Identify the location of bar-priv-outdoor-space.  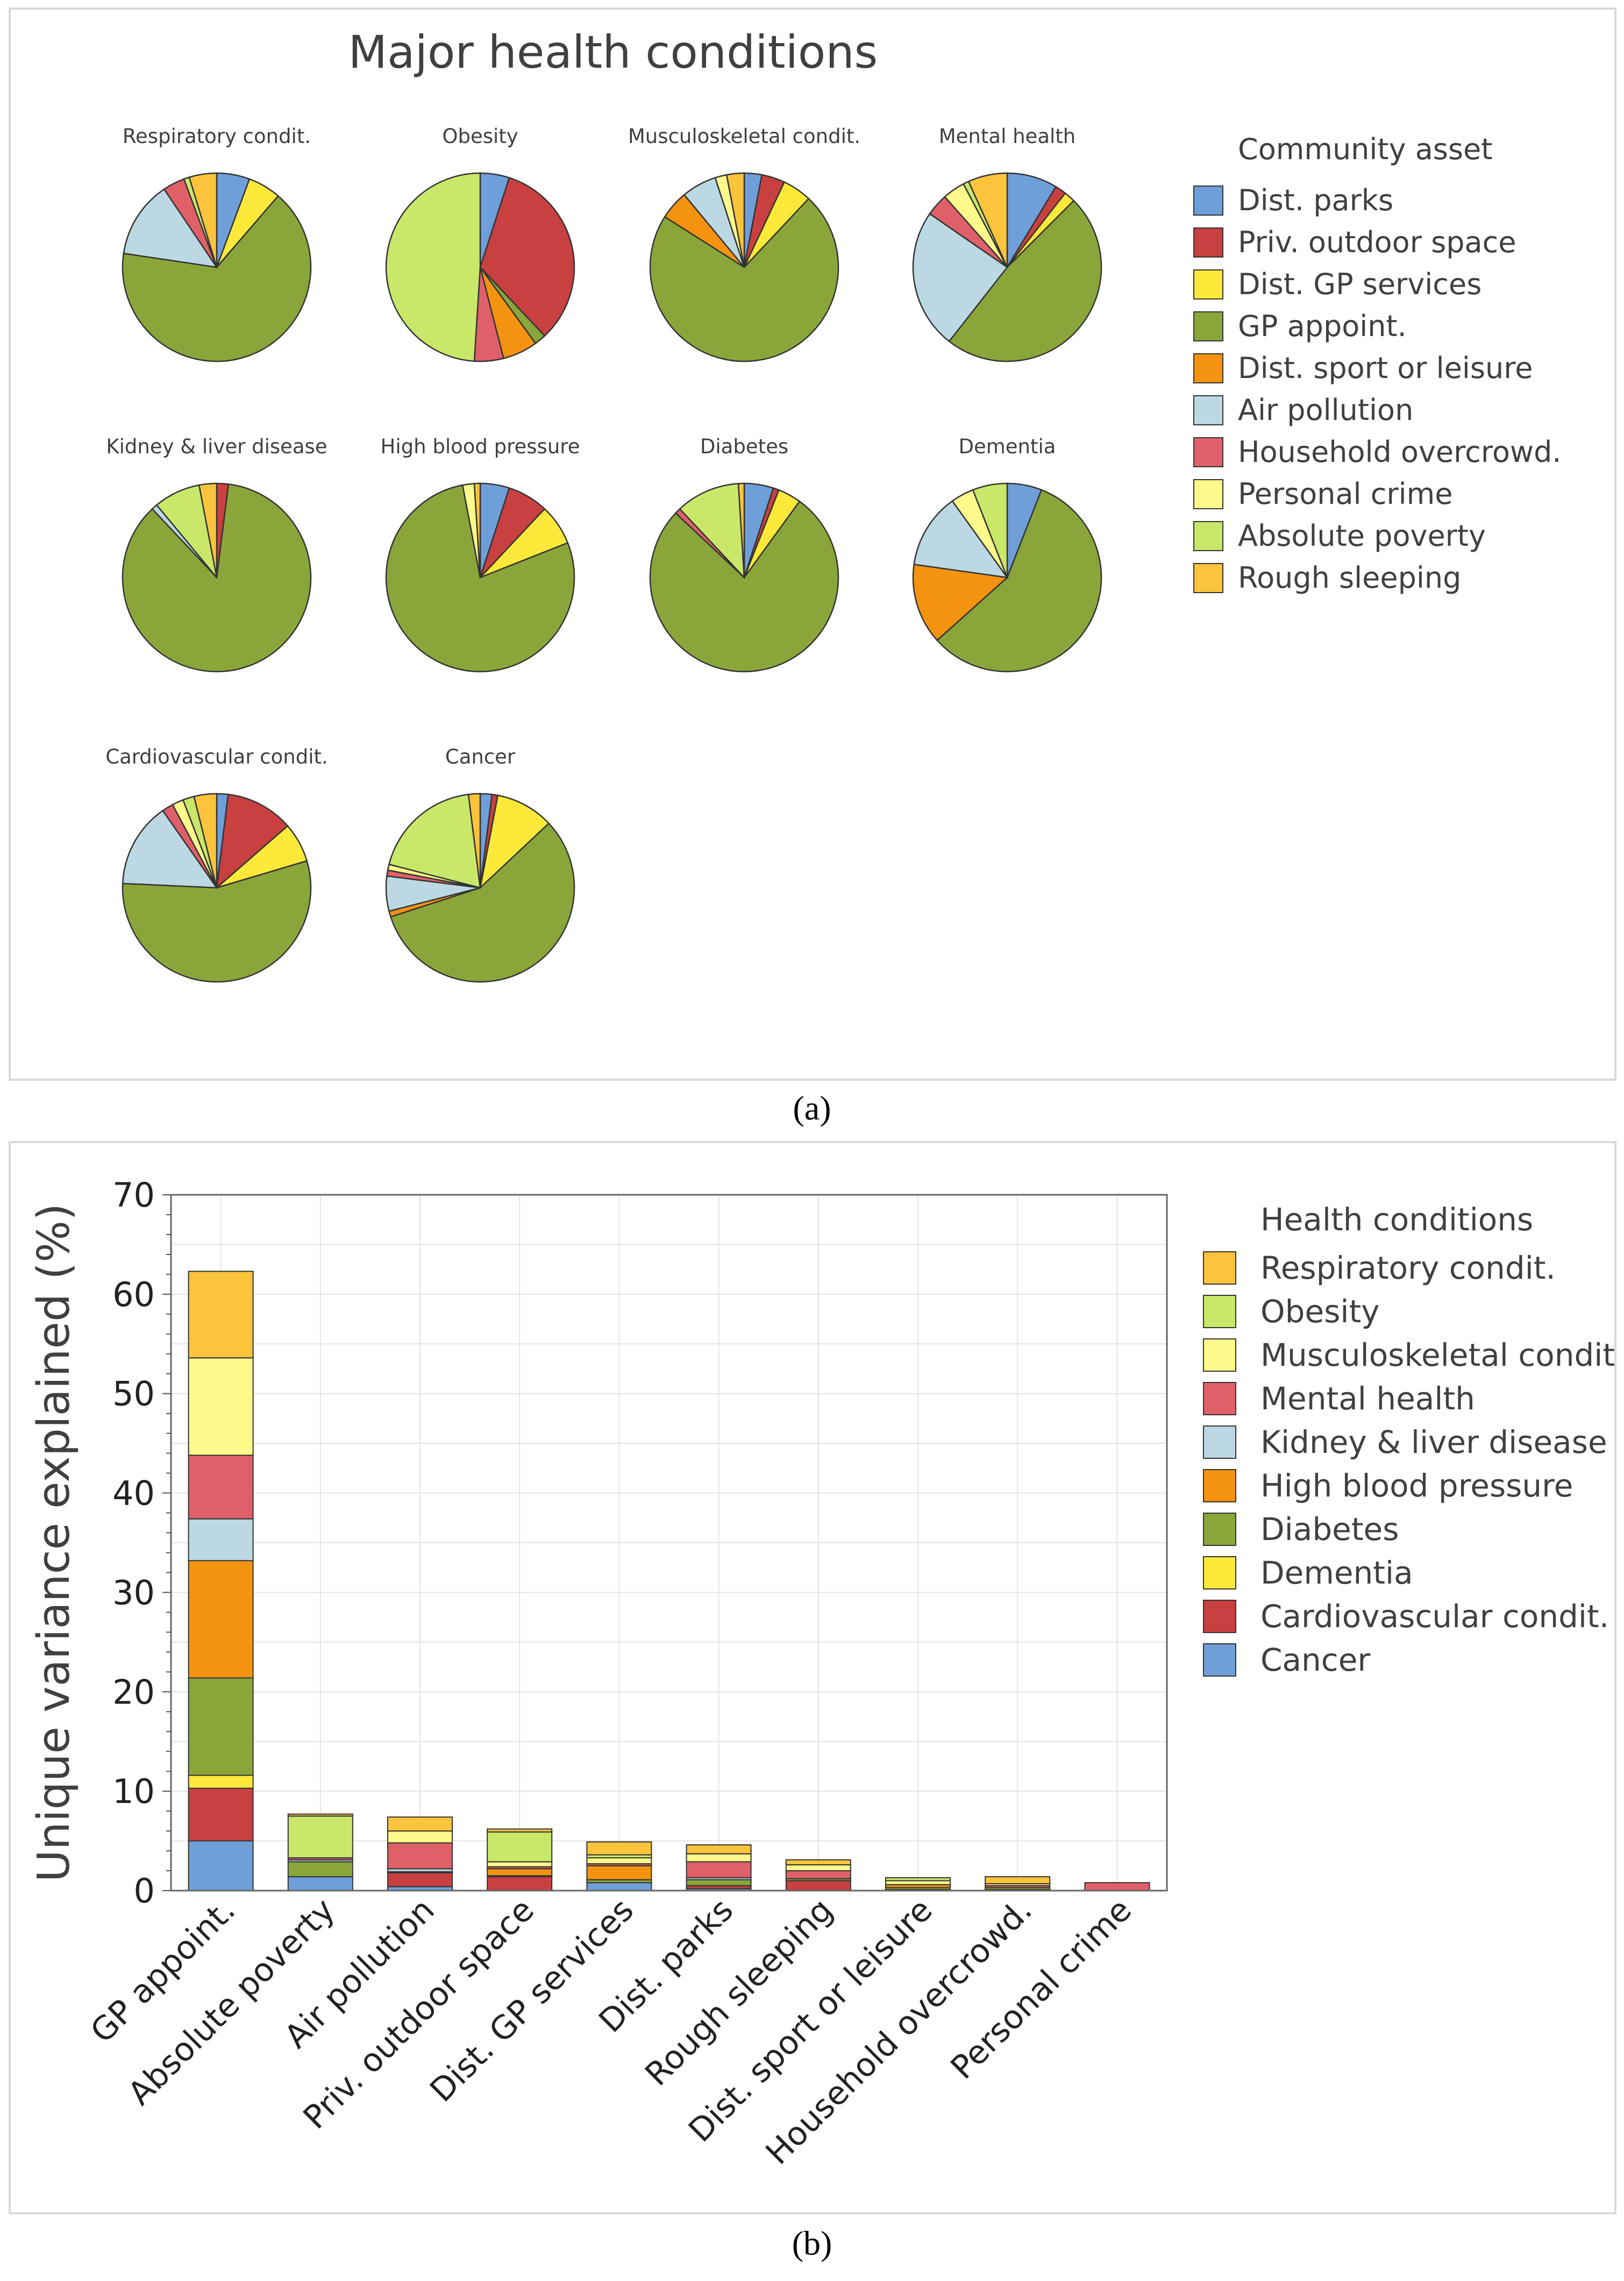
(520, 1859).